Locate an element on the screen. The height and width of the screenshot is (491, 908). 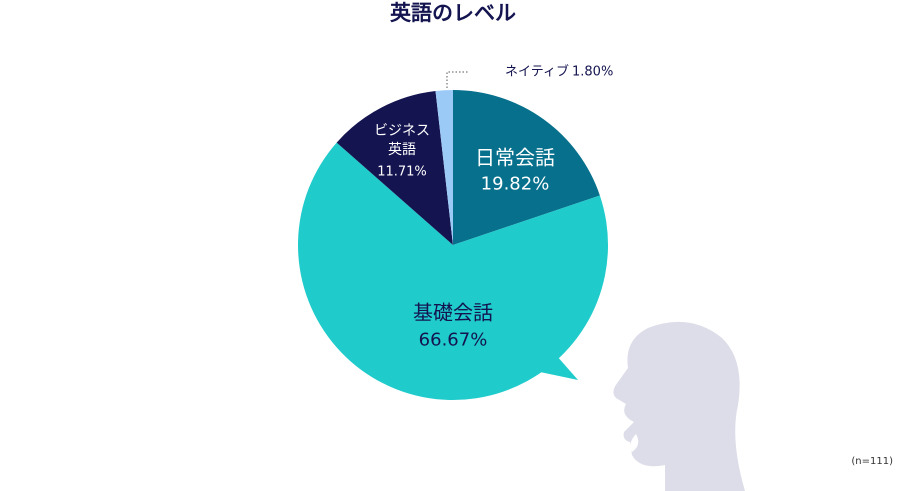
head-silhouette is located at coordinates (679, 406).